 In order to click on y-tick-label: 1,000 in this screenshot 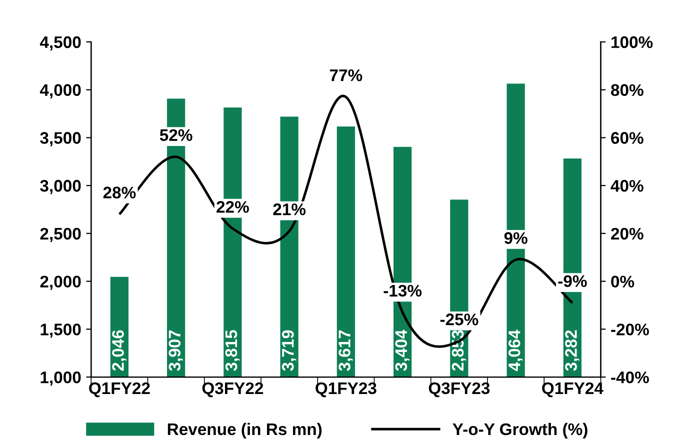, I will do `click(60, 378)`.